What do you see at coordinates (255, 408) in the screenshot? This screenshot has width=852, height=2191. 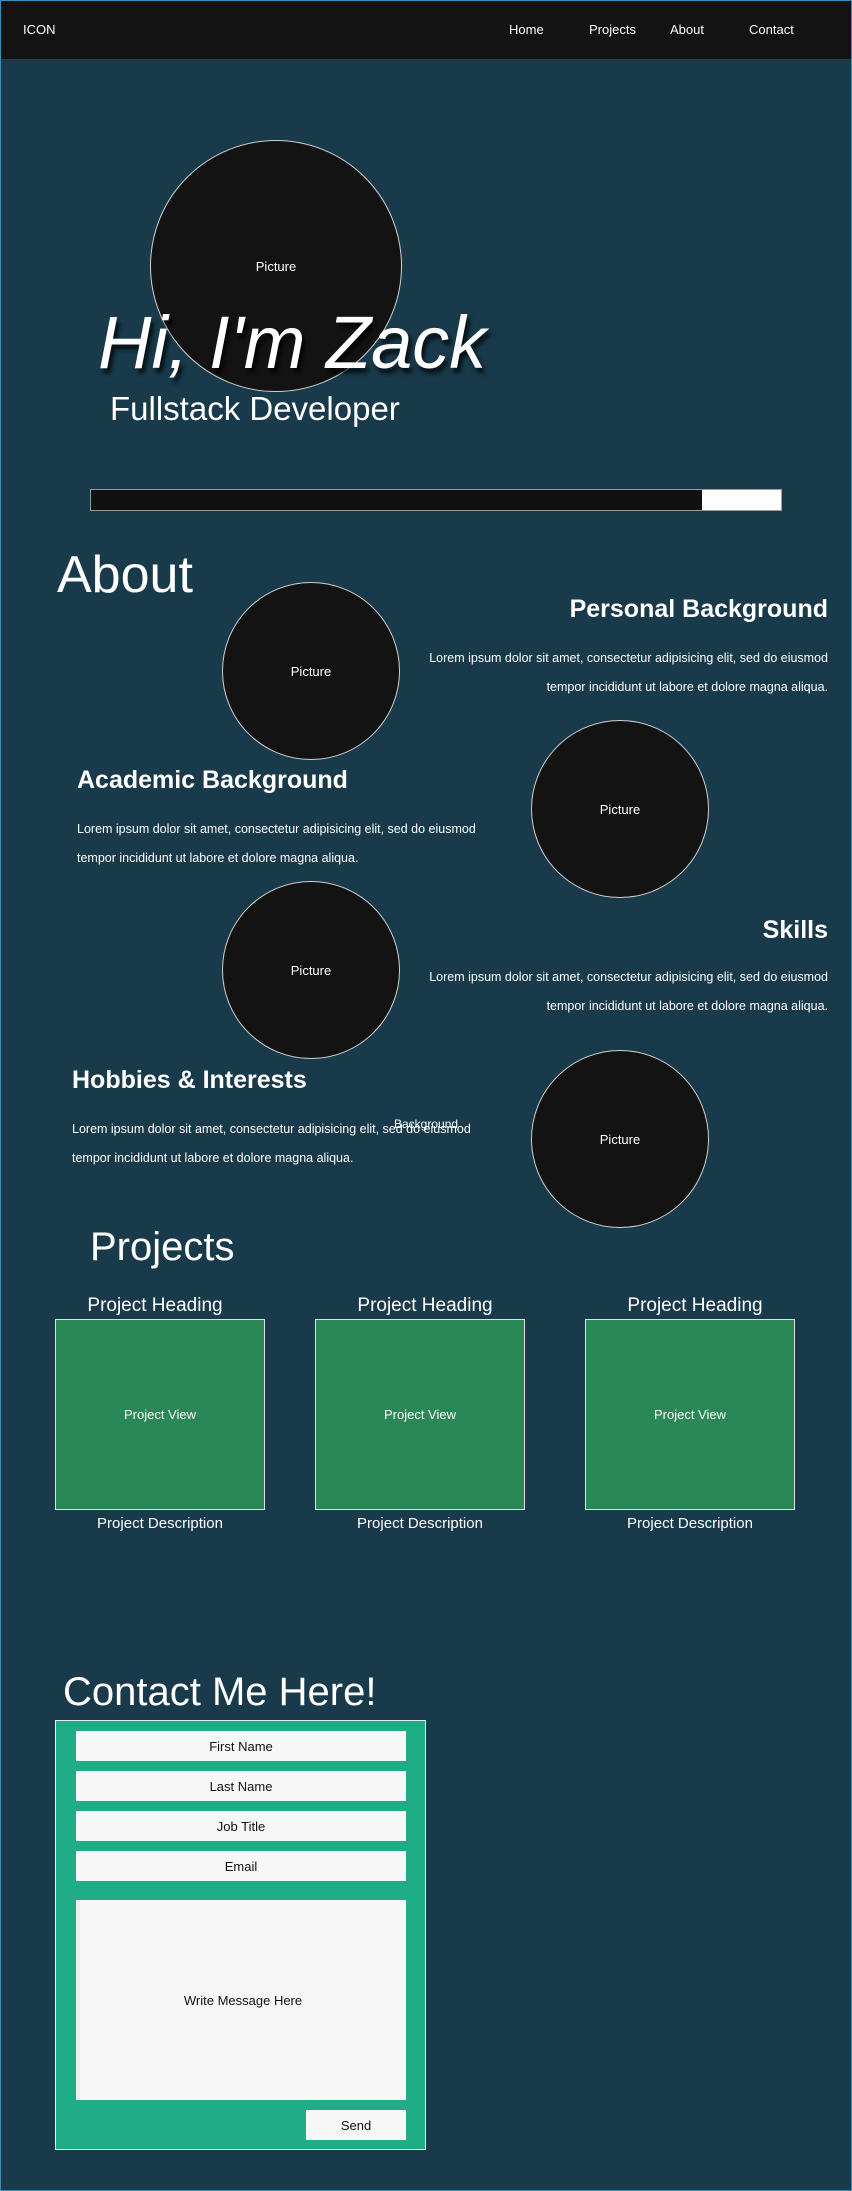 I see `hero-subtitle: Fullstack Developer` at bounding box center [255, 408].